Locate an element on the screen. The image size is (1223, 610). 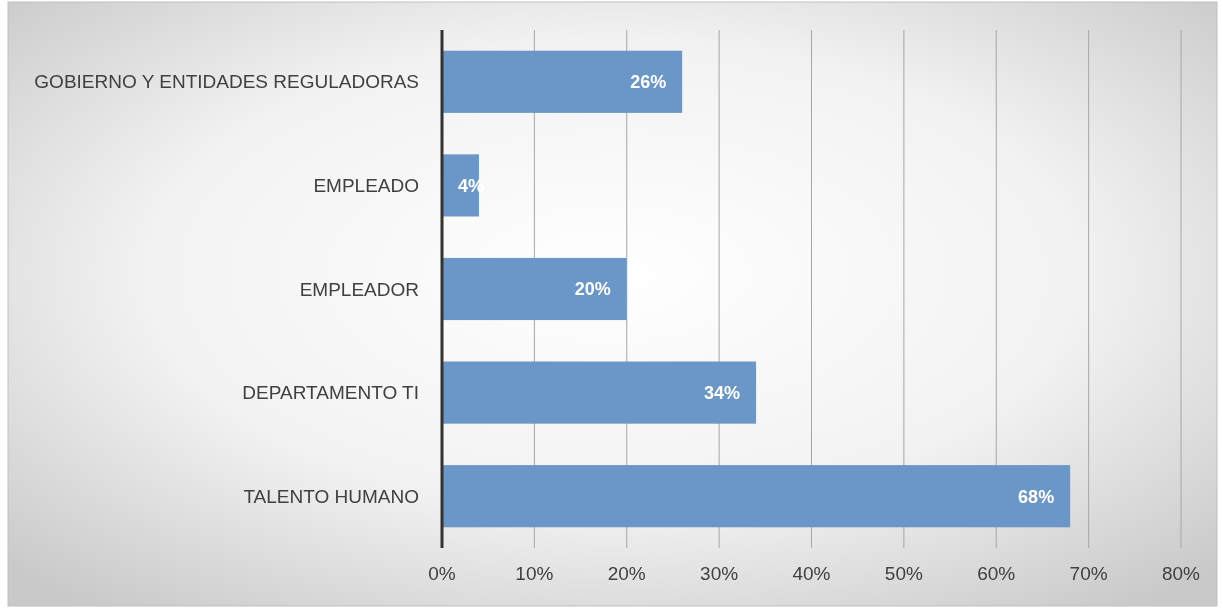
x-tick-label: 20% is located at coordinates (626, 573).